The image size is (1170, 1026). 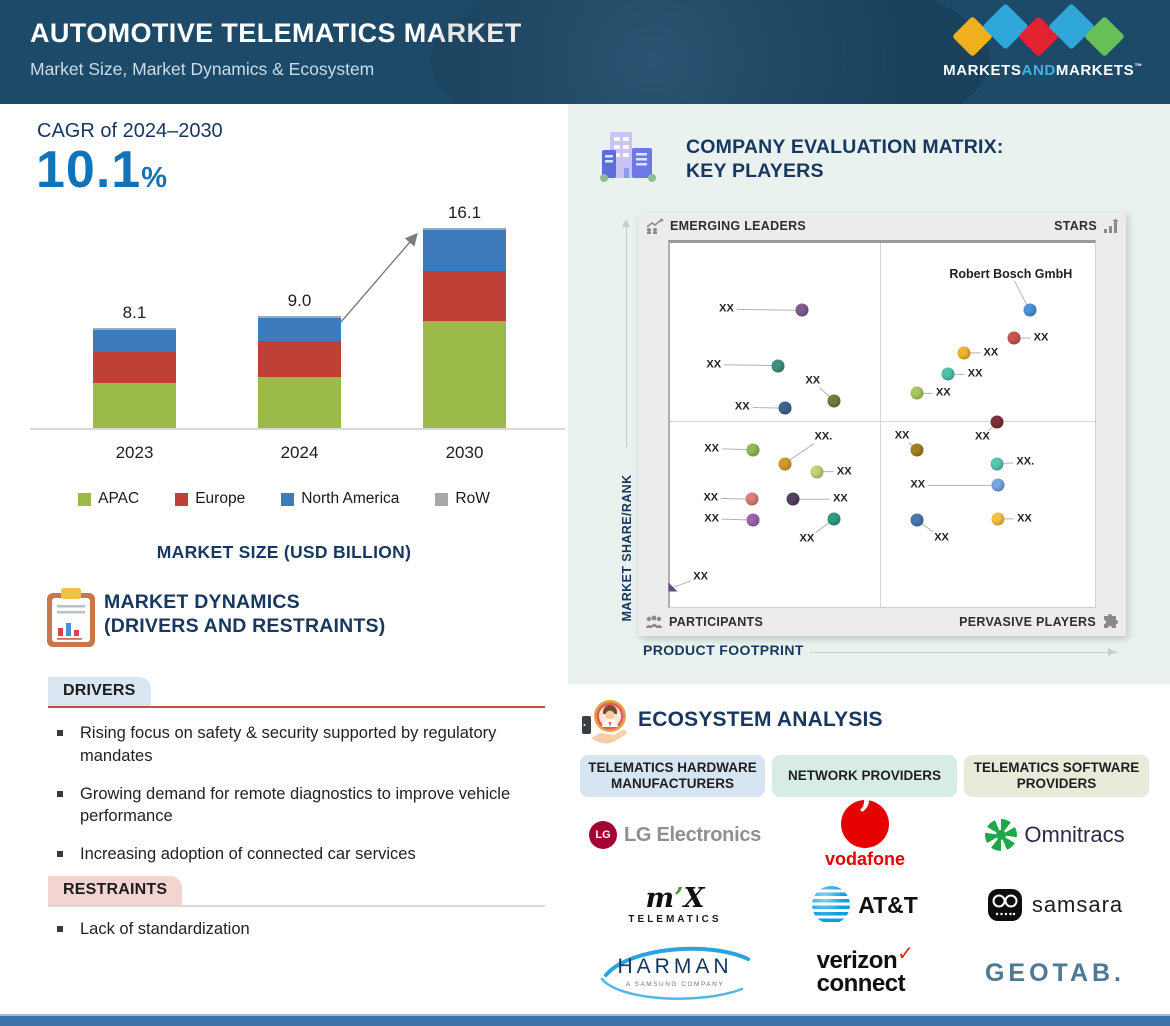 What do you see at coordinates (655, 226) in the screenshot?
I see `trend-people-icon` at bounding box center [655, 226].